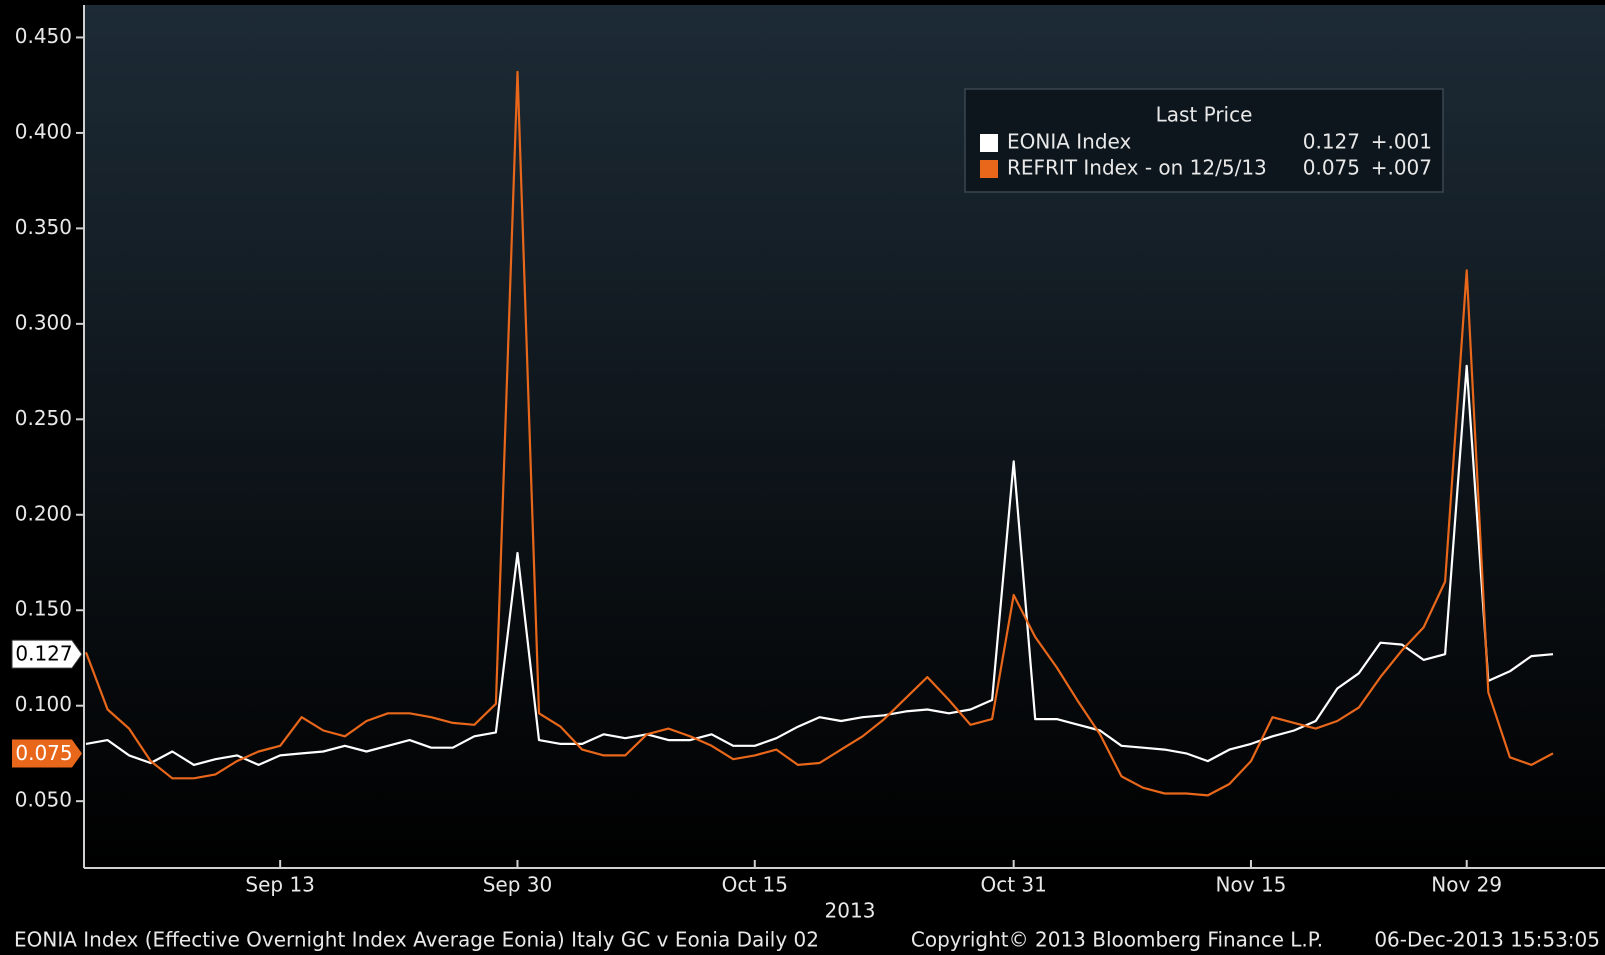  Describe the element at coordinates (43, 609) in the screenshot. I see `y-tick-label: 0.150` at that location.